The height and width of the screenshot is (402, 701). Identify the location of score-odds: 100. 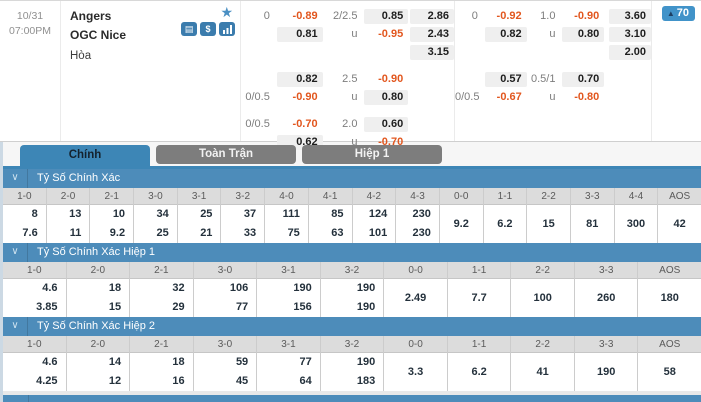
(542, 298).